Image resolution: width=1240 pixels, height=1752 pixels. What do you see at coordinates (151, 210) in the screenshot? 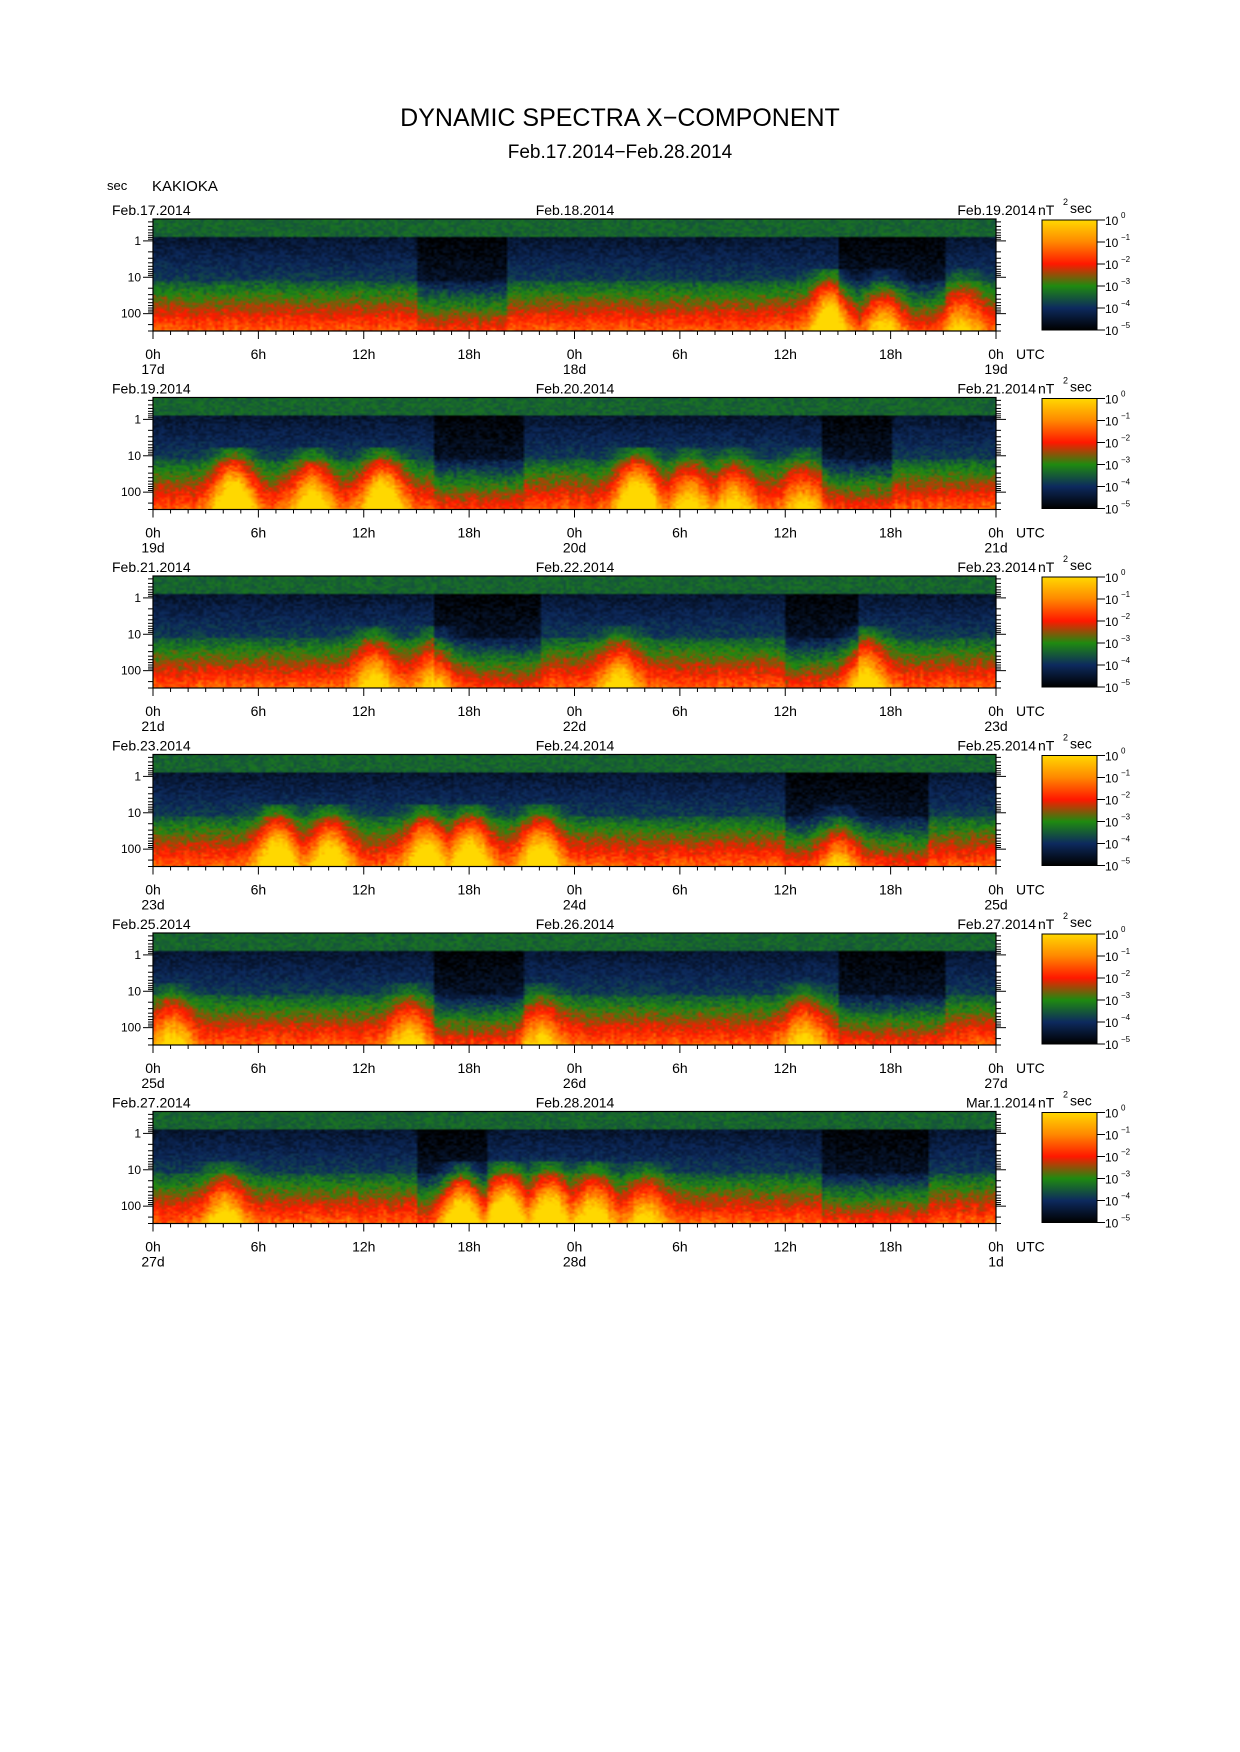
I see `panel-date-left: Feb.17.2014` at bounding box center [151, 210].